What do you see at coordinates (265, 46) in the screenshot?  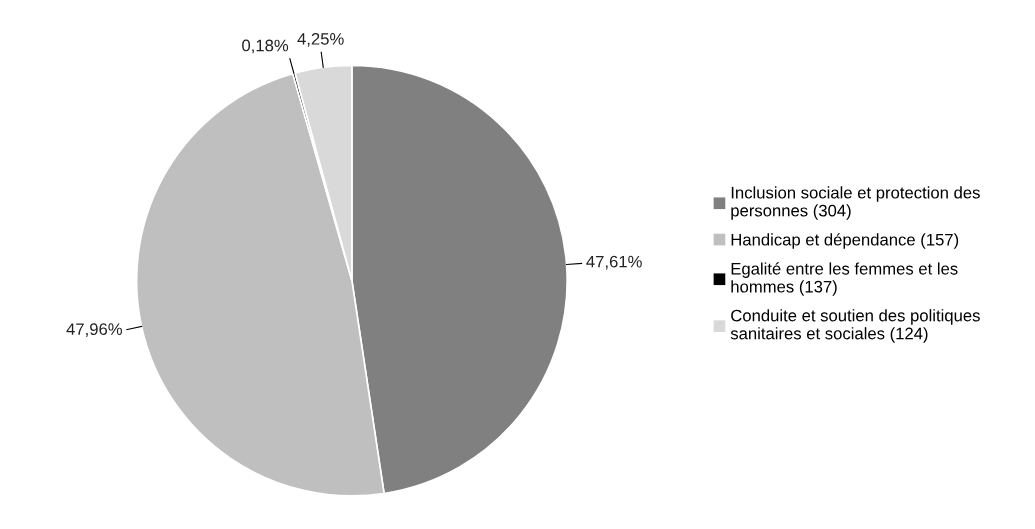 I see `data-label: 0,18%` at bounding box center [265, 46].